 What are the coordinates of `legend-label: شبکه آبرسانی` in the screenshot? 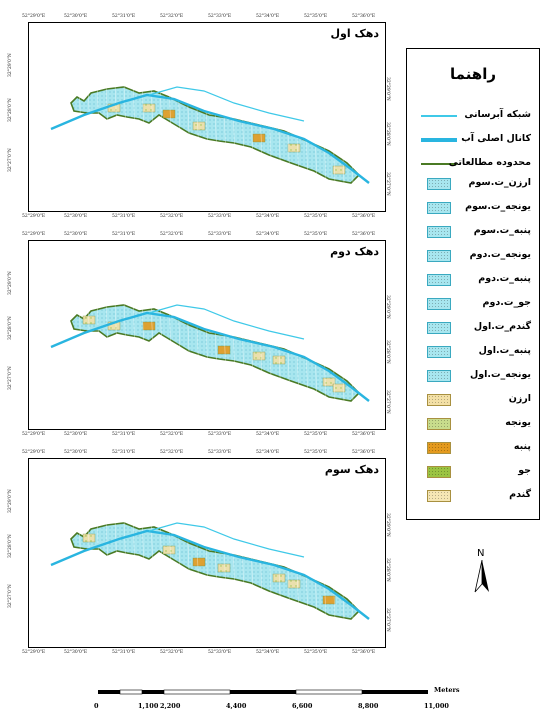 It's located at (497, 114).